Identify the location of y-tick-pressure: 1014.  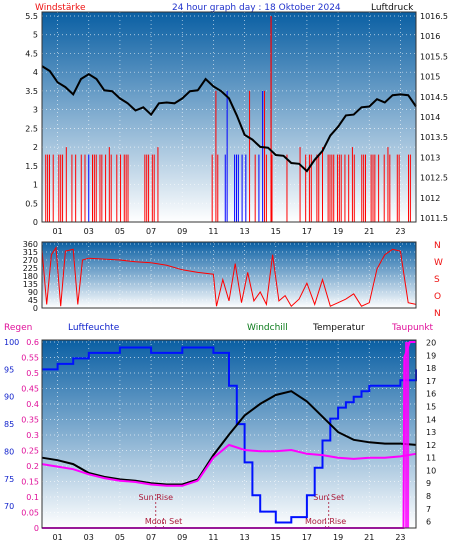
(430, 117).